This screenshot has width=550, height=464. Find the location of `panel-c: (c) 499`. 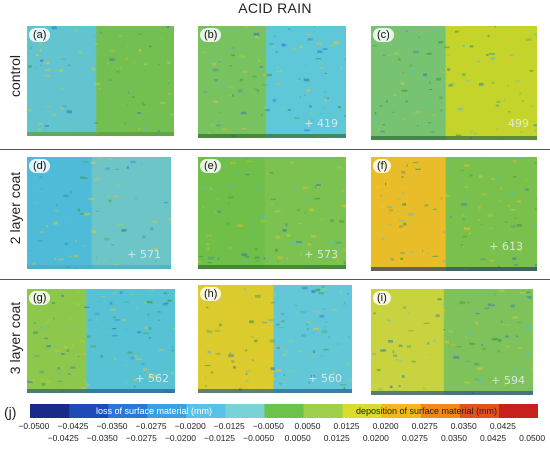

panel-c: (c) 499 is located at coordinates (454, 83).